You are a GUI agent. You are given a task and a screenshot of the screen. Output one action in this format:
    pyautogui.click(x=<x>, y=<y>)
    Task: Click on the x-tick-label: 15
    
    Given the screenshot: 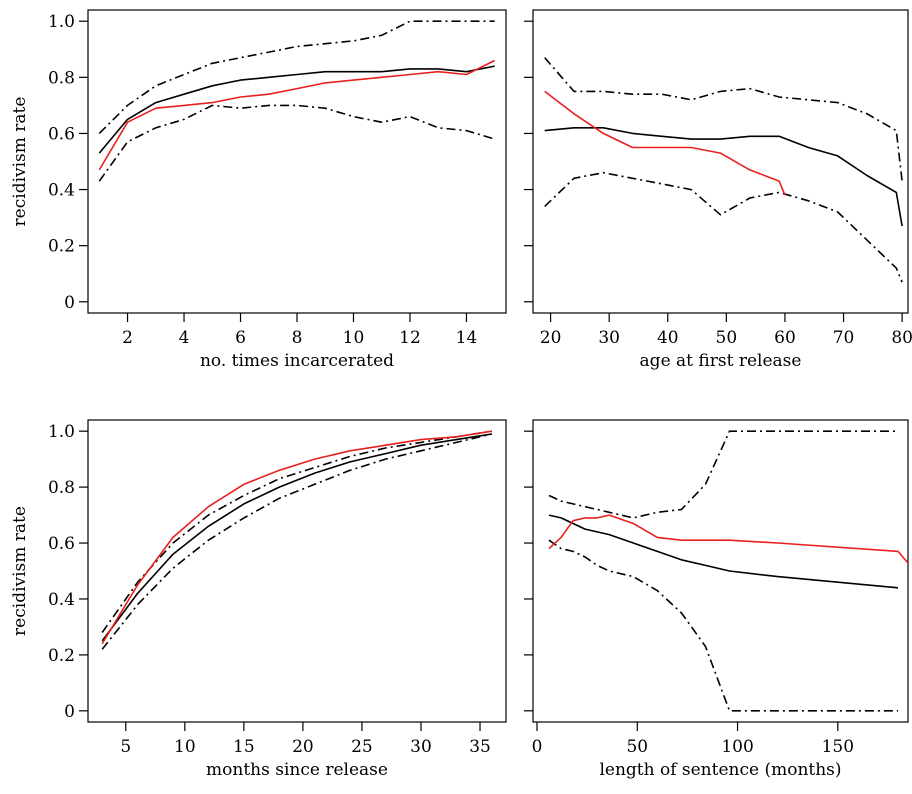 What is the action you would take?
    pyautogui.click(x=244, y=747)
    